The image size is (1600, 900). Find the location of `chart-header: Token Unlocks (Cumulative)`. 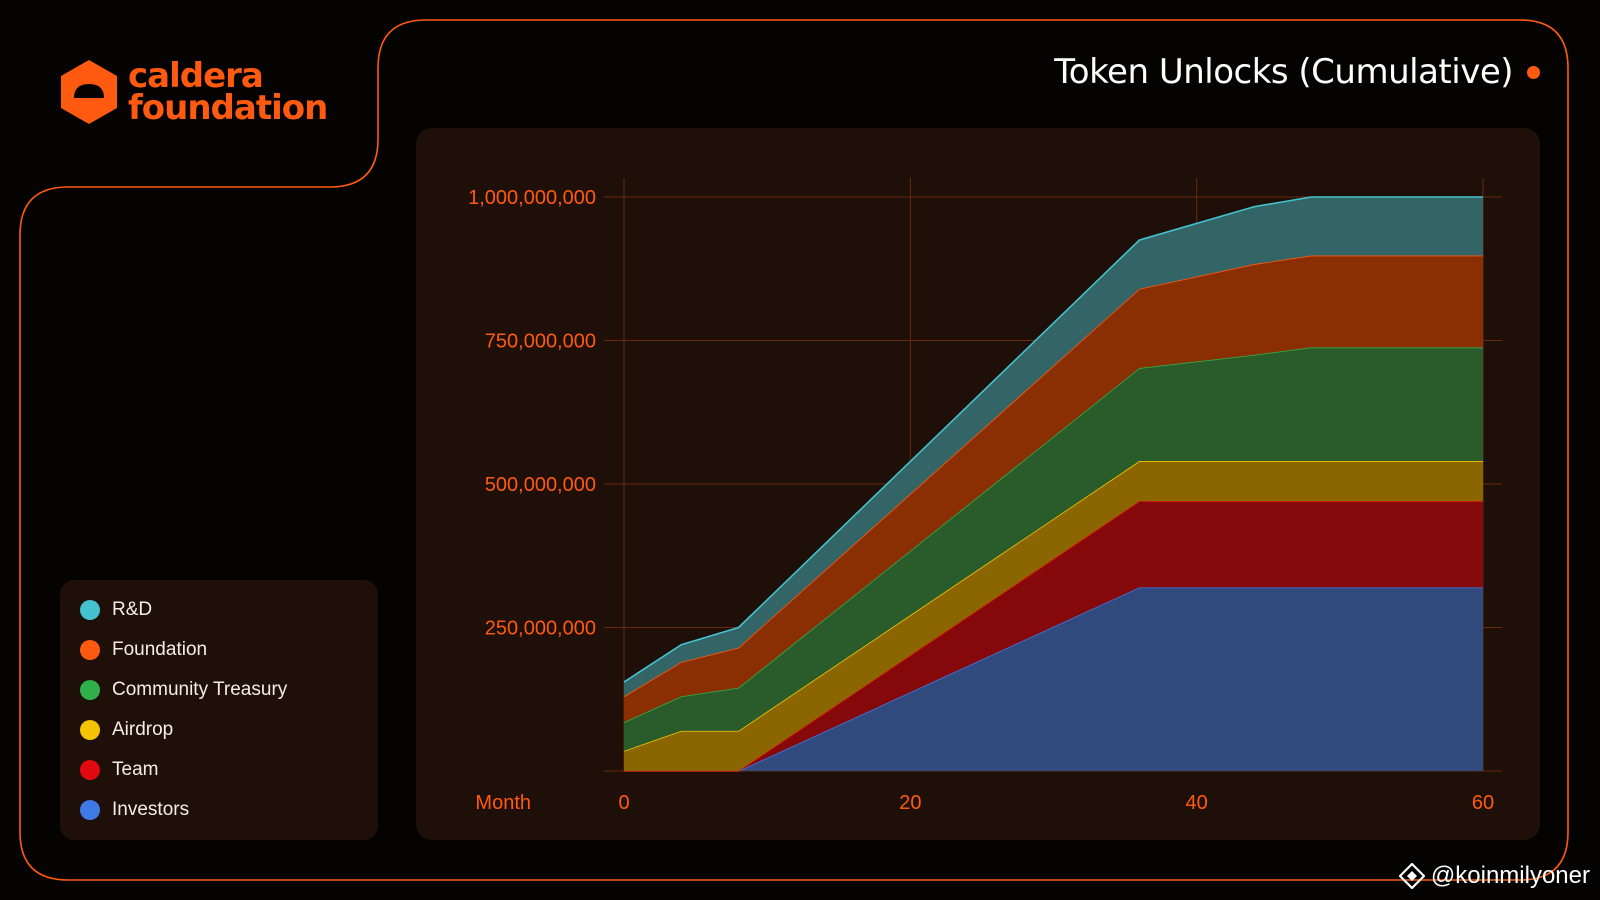

chart-header: Token Unlocks (Cumulative) is located at coordinates (1297, 72).